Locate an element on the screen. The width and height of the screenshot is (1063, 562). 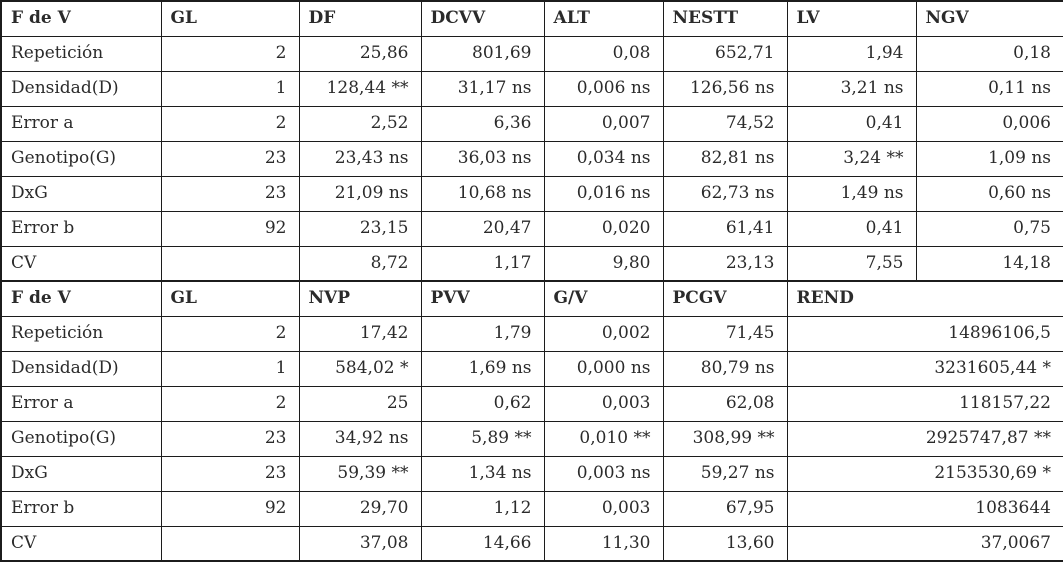
value-cell: 0,002 is located at coordinates (603, 333).